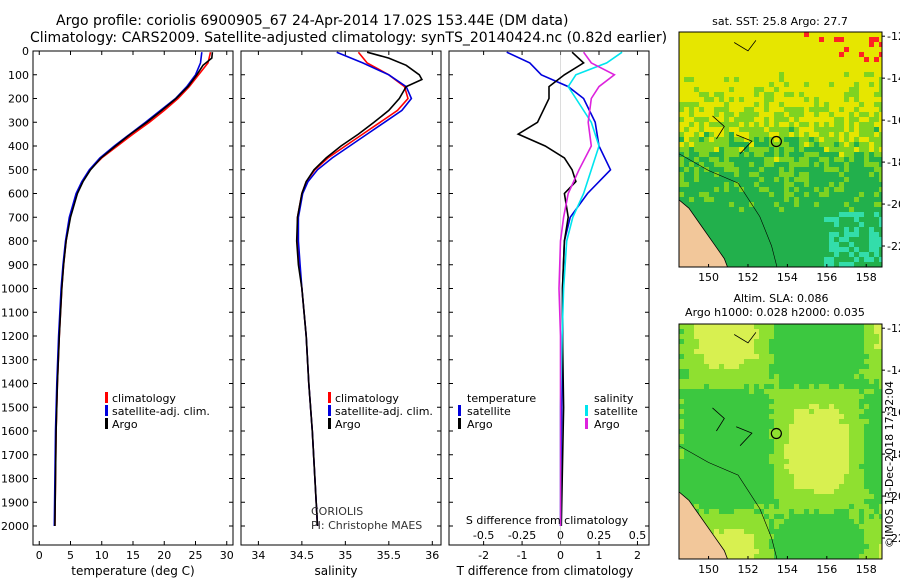  What do you see at coordinates (708, 569) in the screenshot?
I see `map-lon-label: 150` at bounding box center [708, 569].